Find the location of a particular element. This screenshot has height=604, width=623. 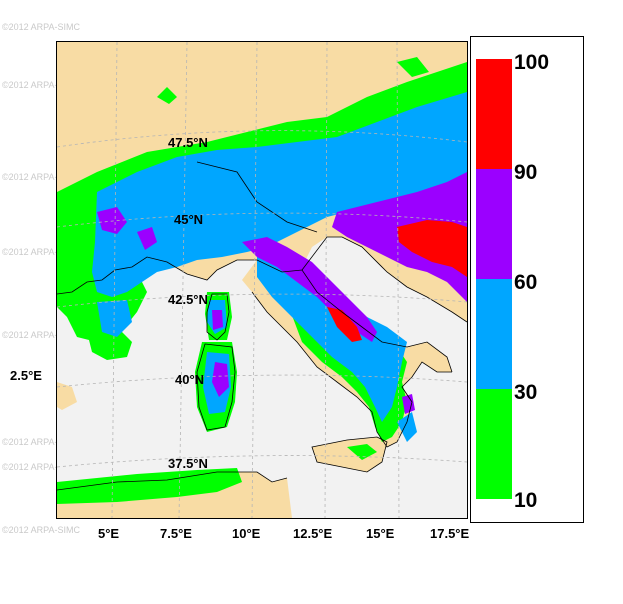

color-legend: 100 90 60 30 10 is located at coordinates (527, 279).